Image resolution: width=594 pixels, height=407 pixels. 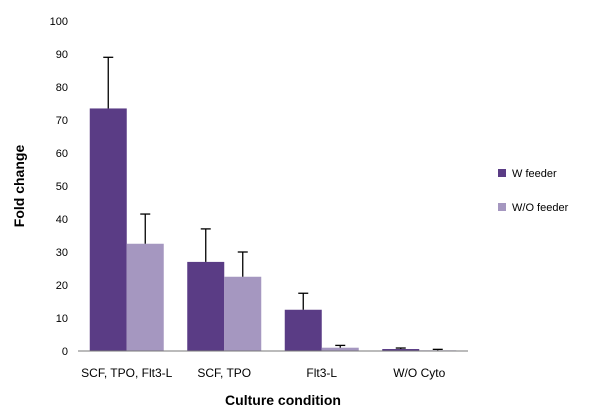 I want to click on legend: W feeder W/O feeder, so click(x=533, y=191).